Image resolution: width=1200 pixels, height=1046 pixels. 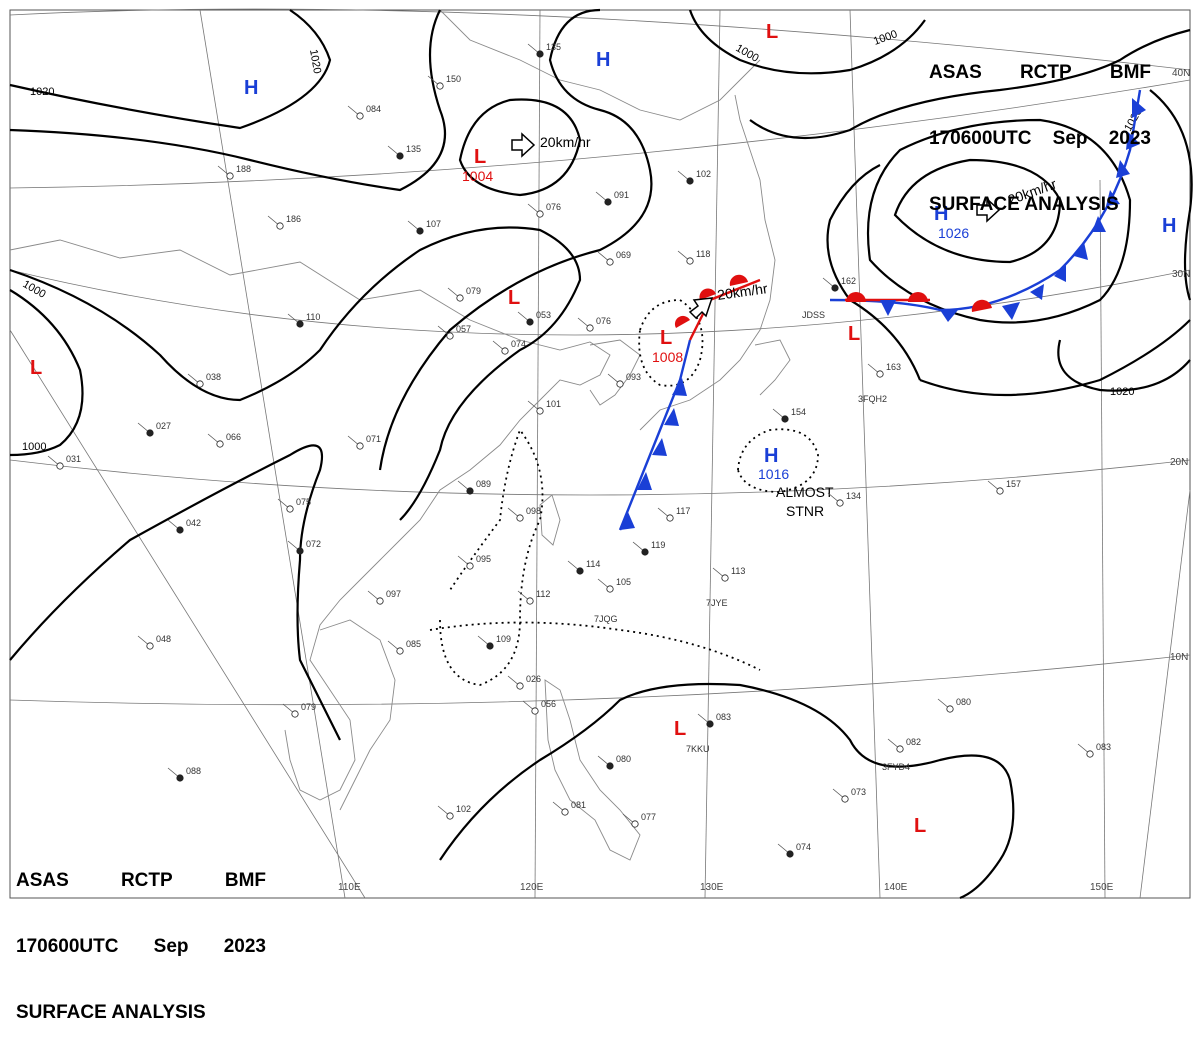 I want to click on isobar-1008-central, so click(x=515, y=239).